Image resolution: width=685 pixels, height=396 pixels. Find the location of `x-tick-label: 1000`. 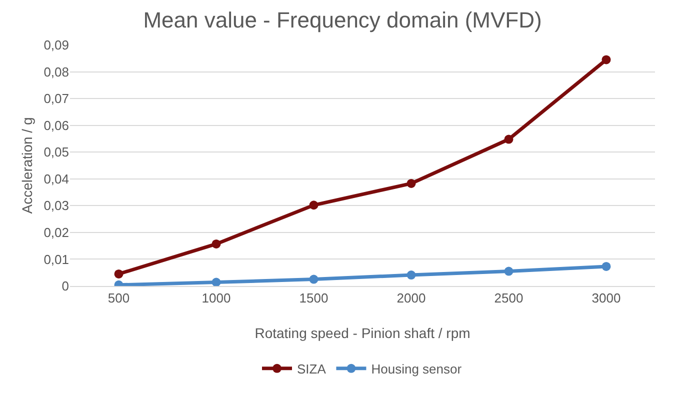

x-tick-label: 1000 is located at coordinates (216, 298).